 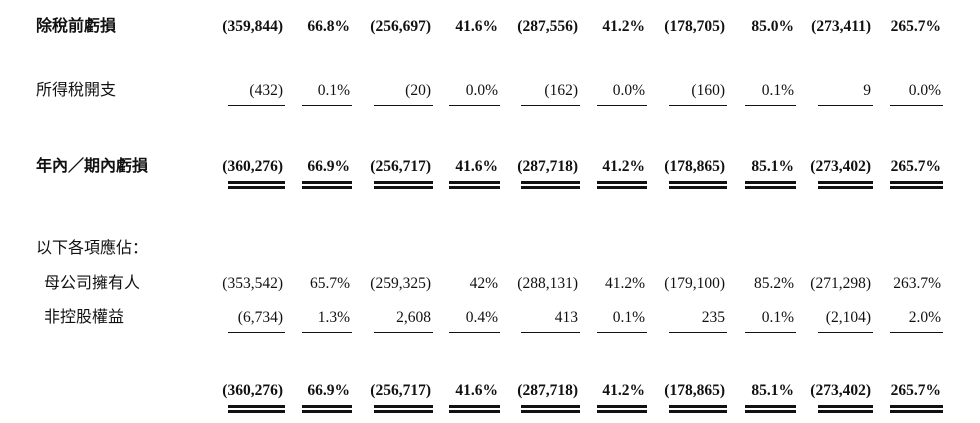 I want to click on amount-cell: (2,104), so click(x=848, y=317).